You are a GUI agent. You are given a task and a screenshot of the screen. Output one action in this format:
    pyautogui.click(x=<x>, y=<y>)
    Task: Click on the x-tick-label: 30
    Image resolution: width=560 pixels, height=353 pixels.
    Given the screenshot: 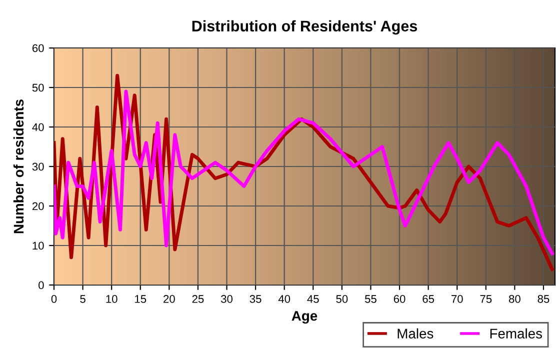 What is the action you would take?
    pyautogui.click(x=227, y=299)
    